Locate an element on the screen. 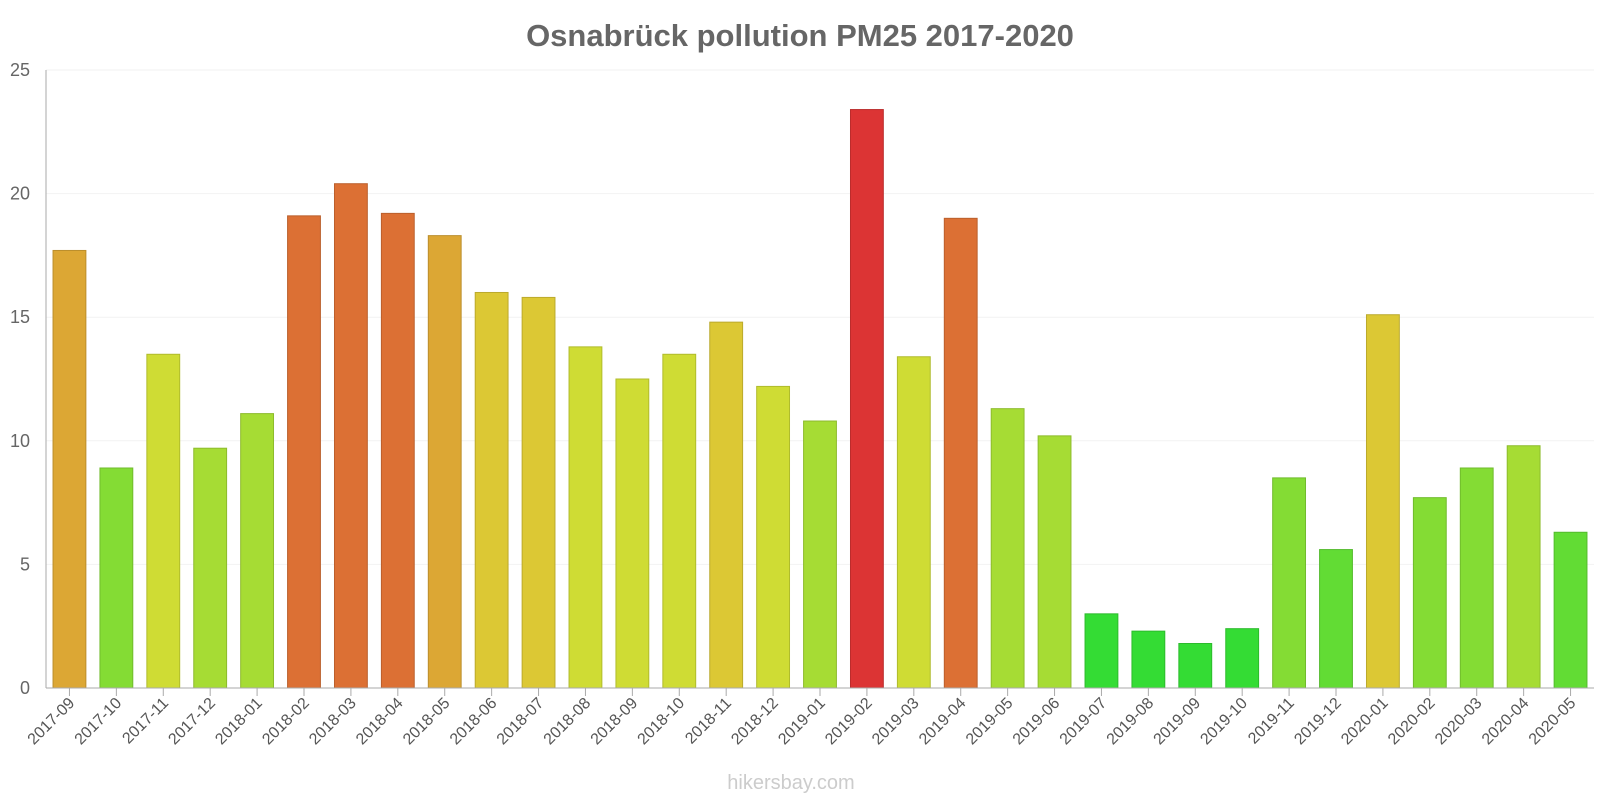 Image resolution: width=1600 pixels, height=800 pixels. x-tick-label: 2018-02 is located at coordinates (286, 722).